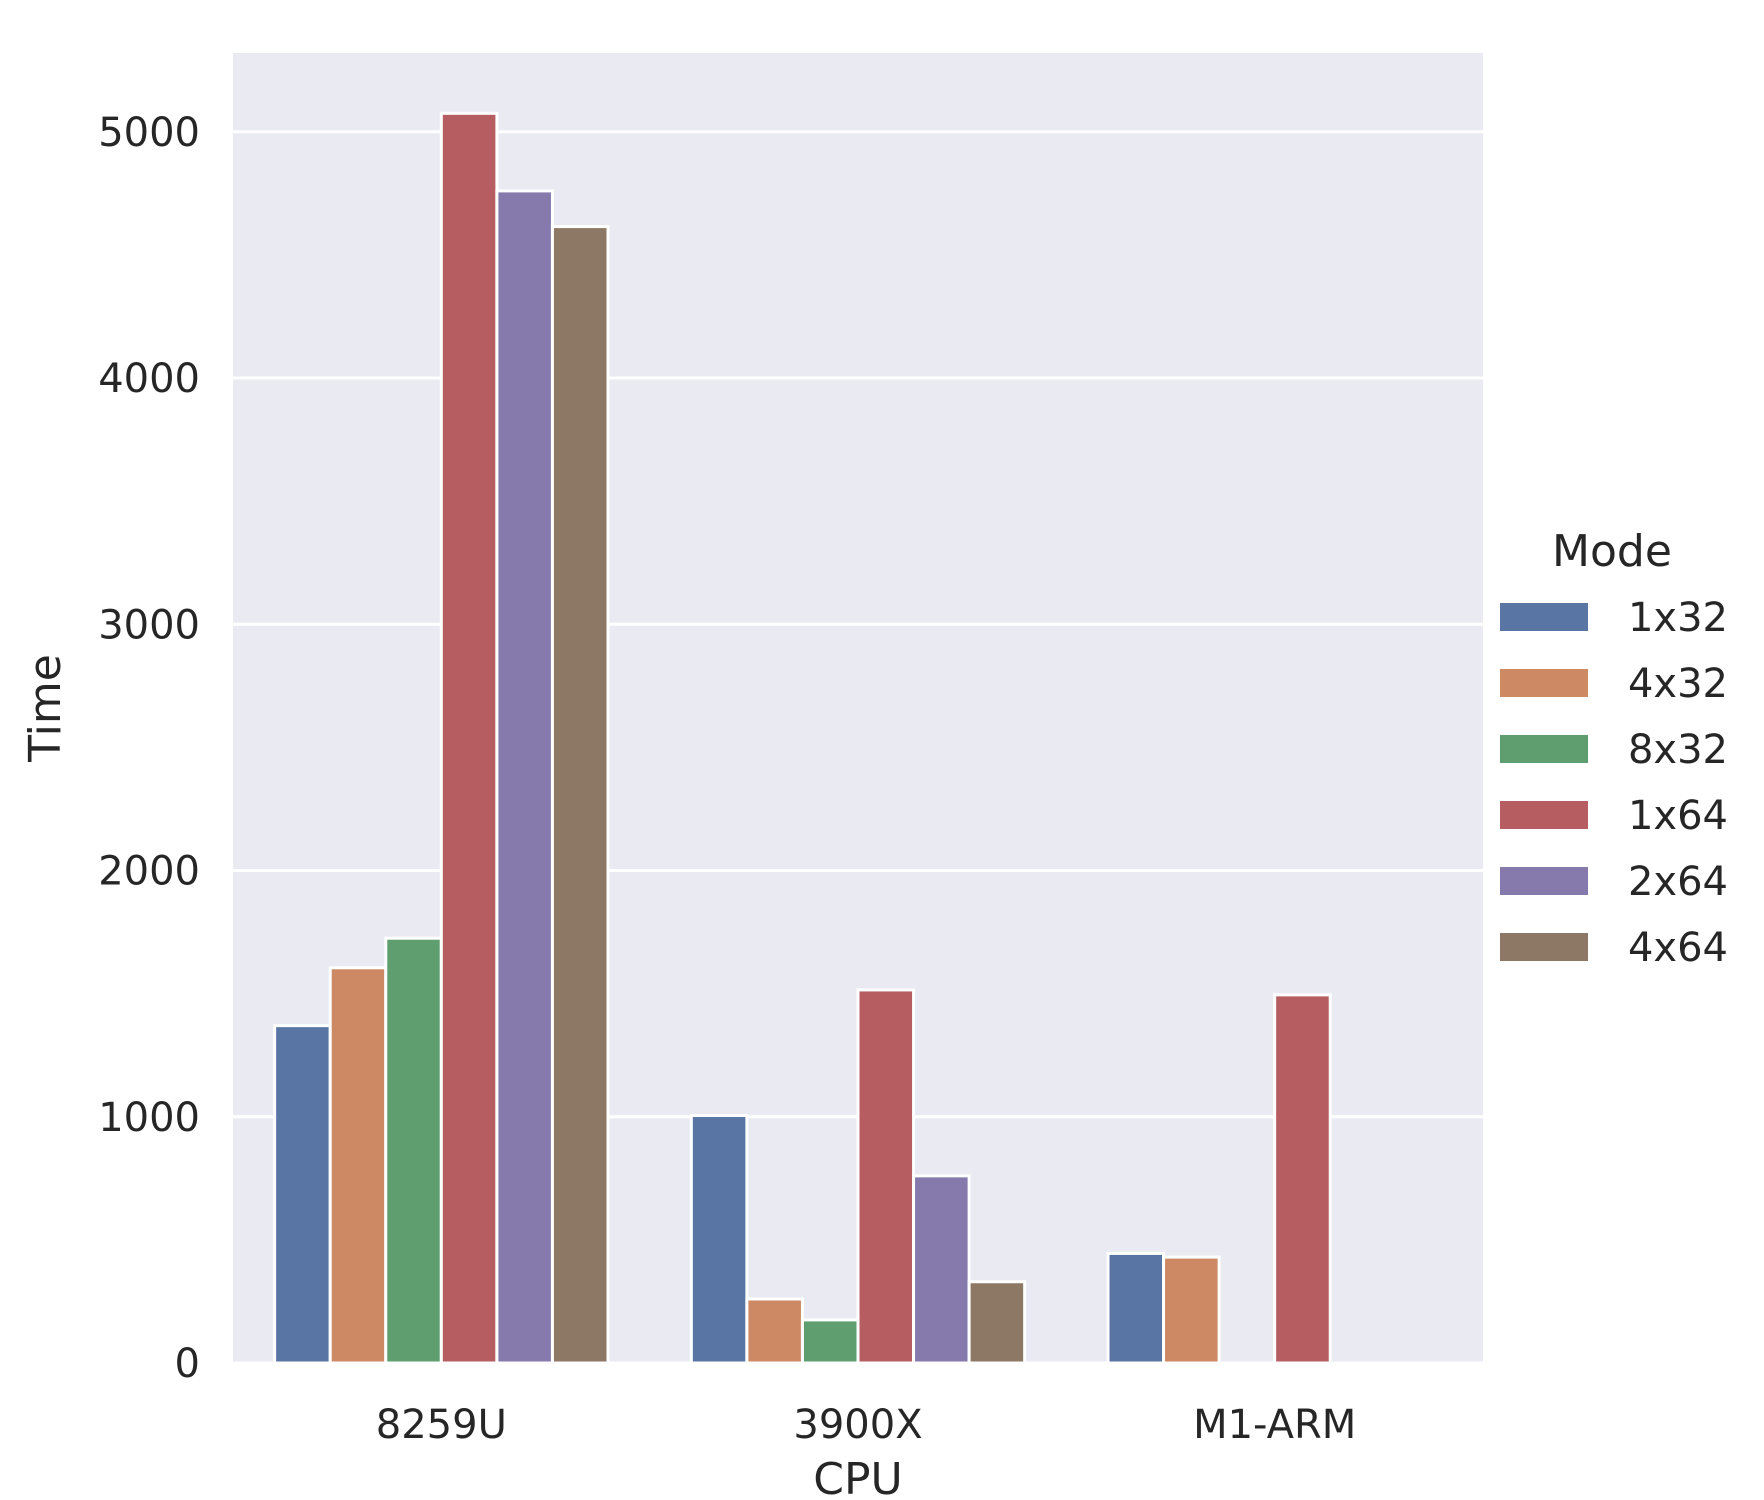 This screenshot has height=1500, width=1764. What do you see at coordinates (524, 777) in the screenshot?
I see `bar-2x64-8259U` at bounding box center [524, 777].